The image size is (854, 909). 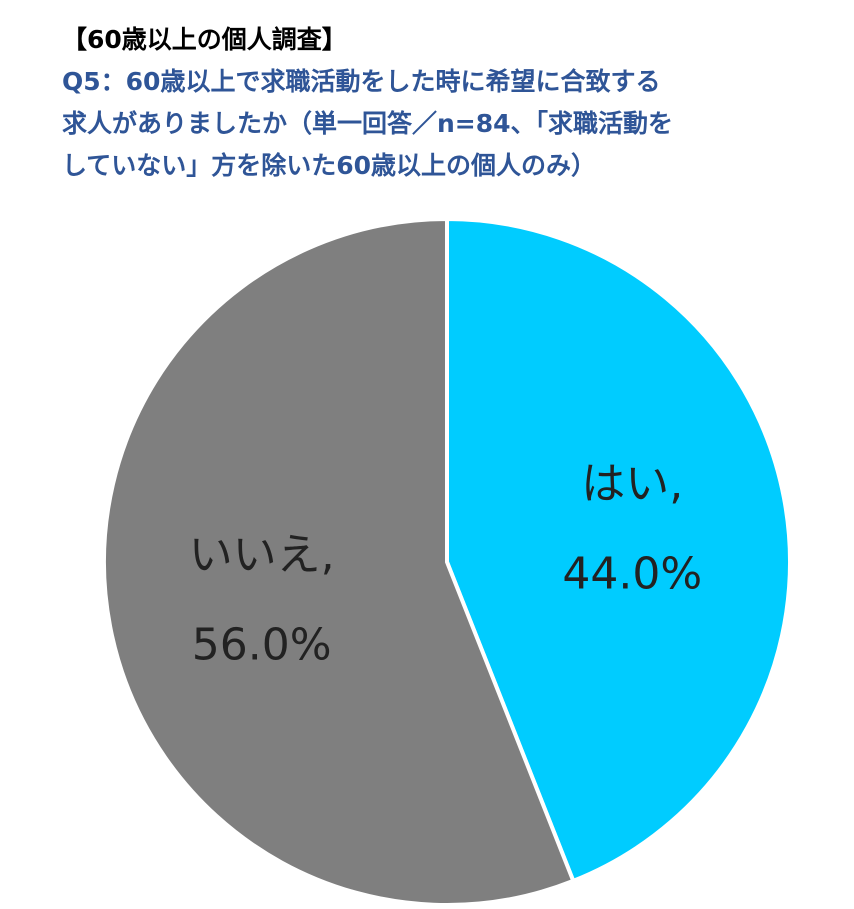 I want to click on slice-category-label: いいえ,, so click(x=262, y=554).